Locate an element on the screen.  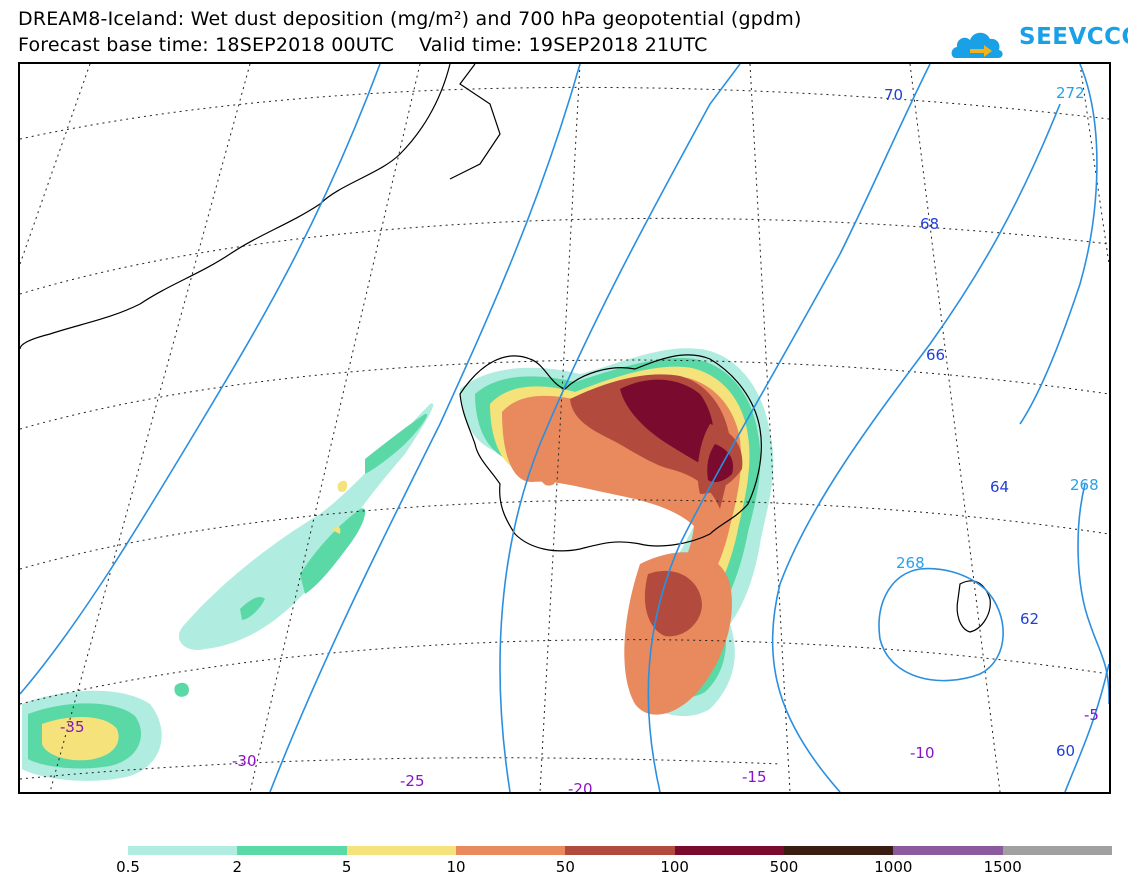
z-label: 272 is located at coordinates (1070, 93).